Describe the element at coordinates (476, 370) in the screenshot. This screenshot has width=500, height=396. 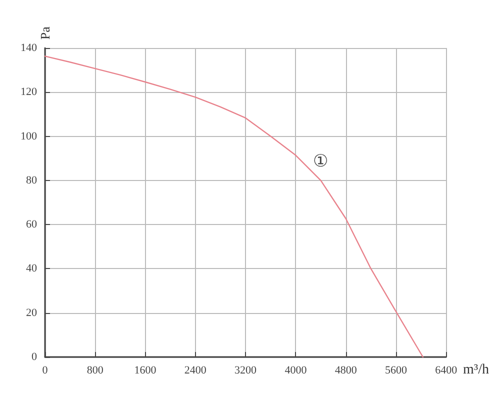
I see `x-axis-title: m³/h` at that location.